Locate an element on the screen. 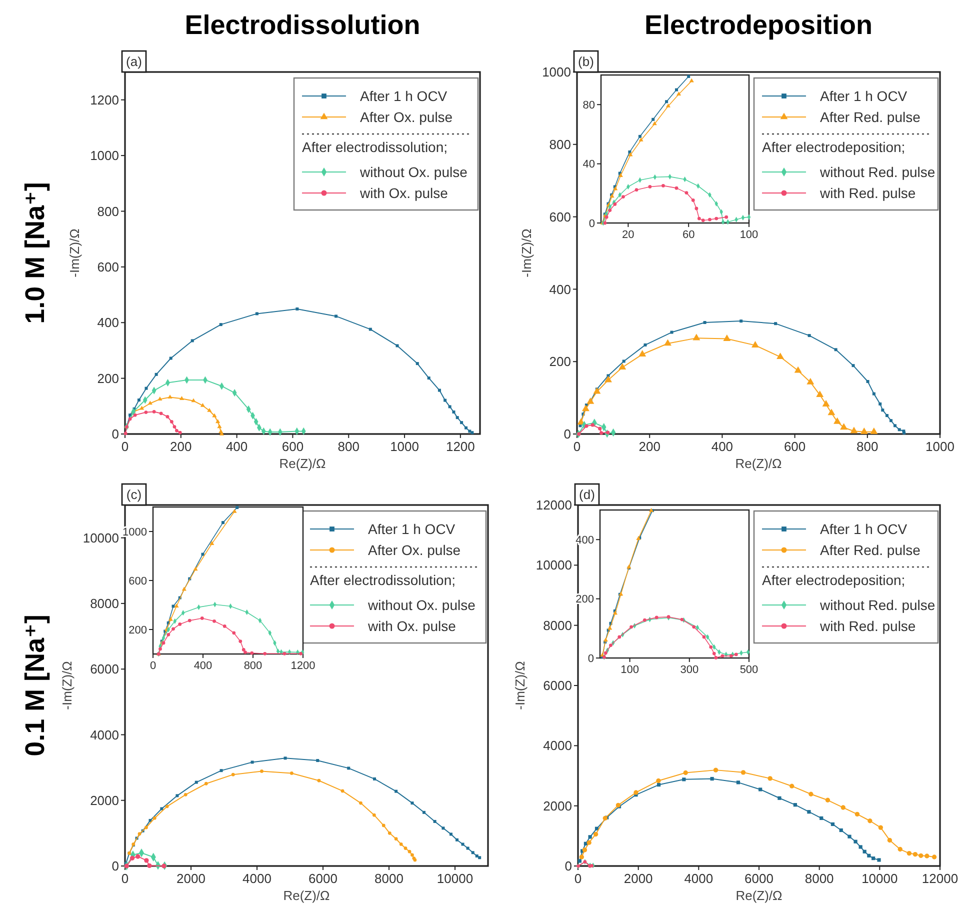 This screenshot has width=959, height=912. x-tick-label: 20 is located at coordinates (628, 235).